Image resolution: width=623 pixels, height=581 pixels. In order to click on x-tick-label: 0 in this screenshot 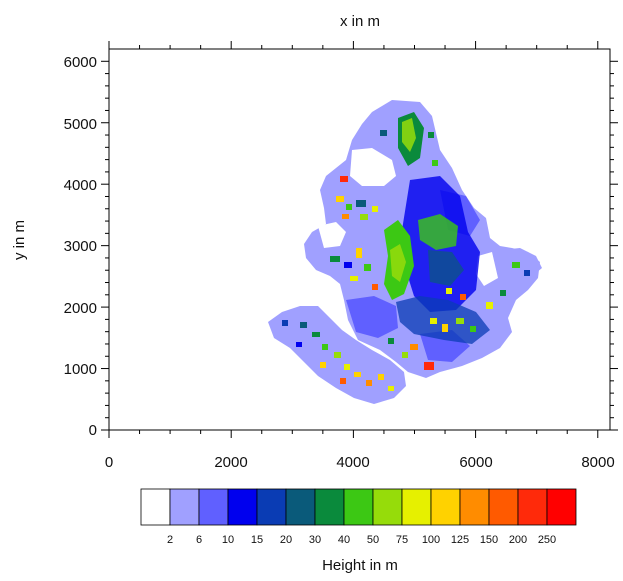, I will do `click(109, 462)`.